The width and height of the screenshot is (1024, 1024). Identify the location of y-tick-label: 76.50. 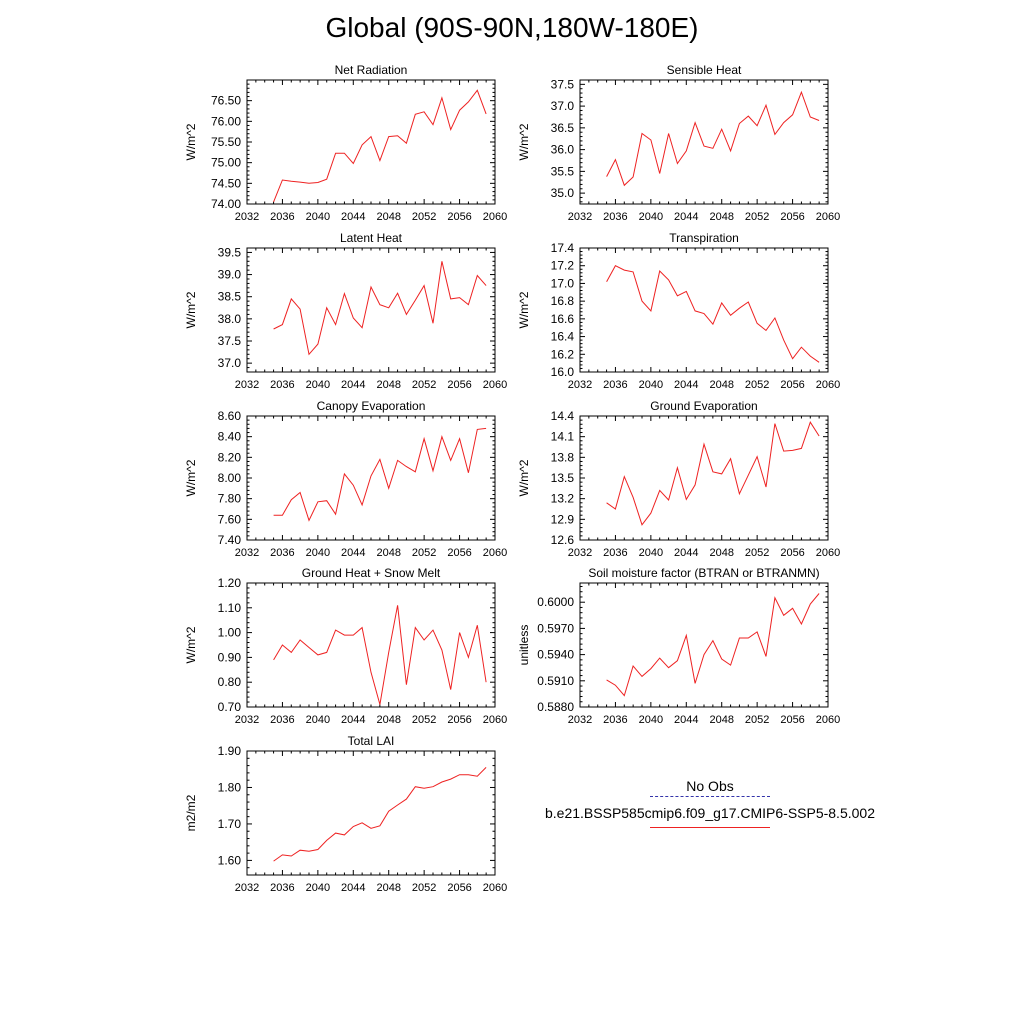
(226, 101).